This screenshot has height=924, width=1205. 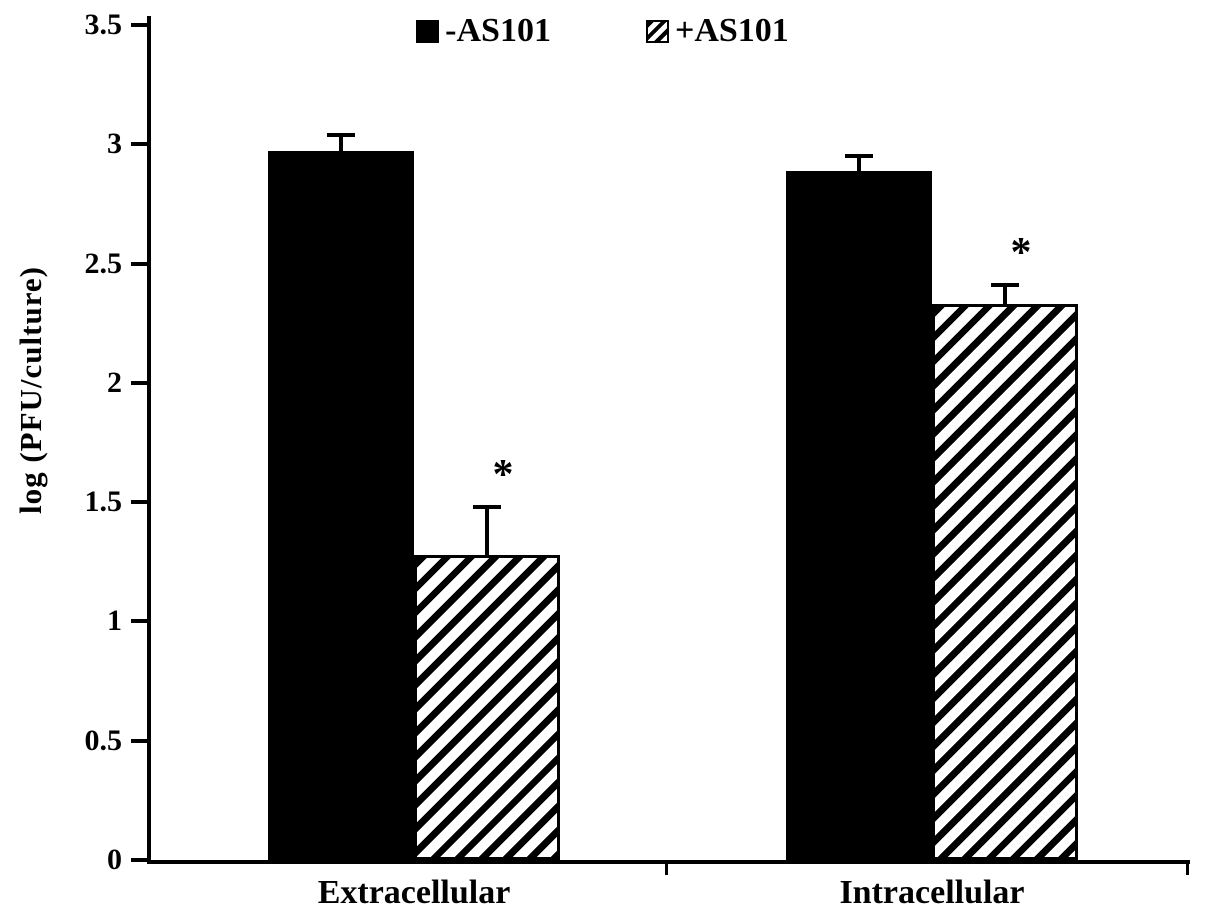 What do you see at coordinates (498, 30) in the screenshot?
I see `legend-label: -AS101` at bounding box center [498, 30].